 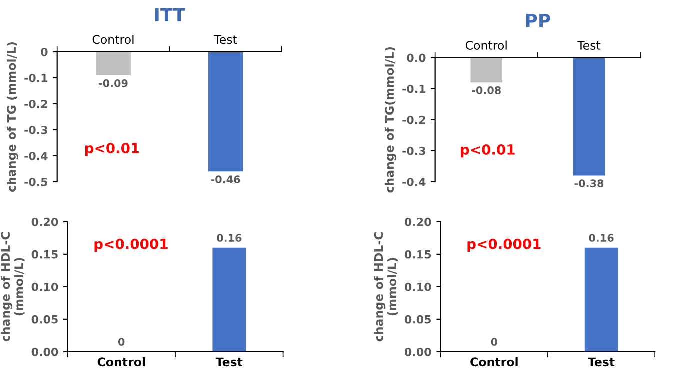 What do you see at coordinates (538, 21) in the screenshot?
I see `chart-title: PP` at bounding box center [538, 21].